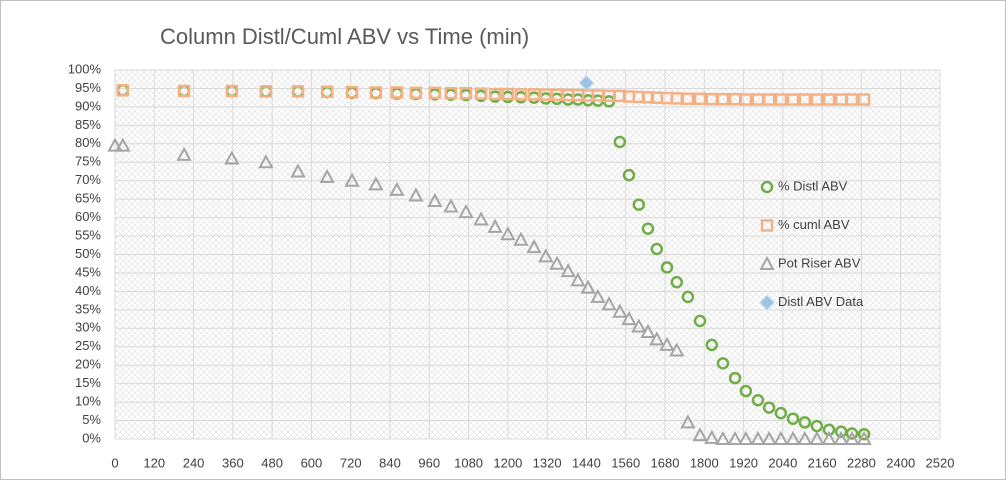  What do you see at coordinates (88, 382) in the screenshot?
I see `y-tick-label: 15%` at bounding box center [88, 382].